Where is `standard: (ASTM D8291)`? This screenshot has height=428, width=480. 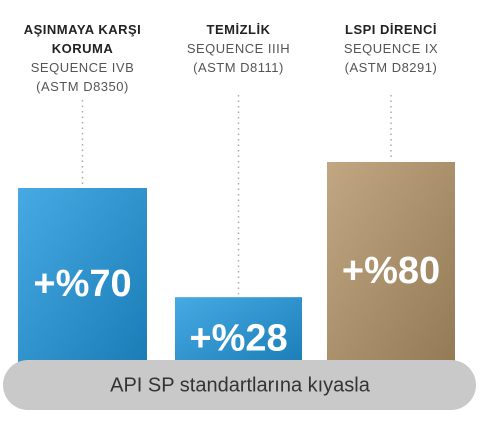 standard: (ASTM D8291) is located at coordinates (391, 67).